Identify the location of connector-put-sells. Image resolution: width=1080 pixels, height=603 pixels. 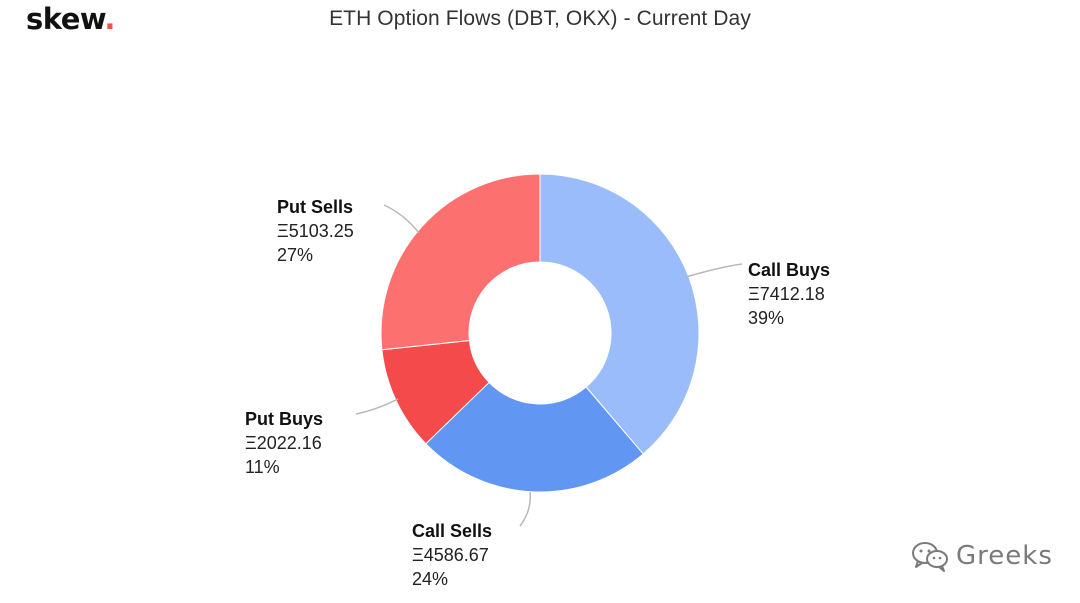
(401, 219).